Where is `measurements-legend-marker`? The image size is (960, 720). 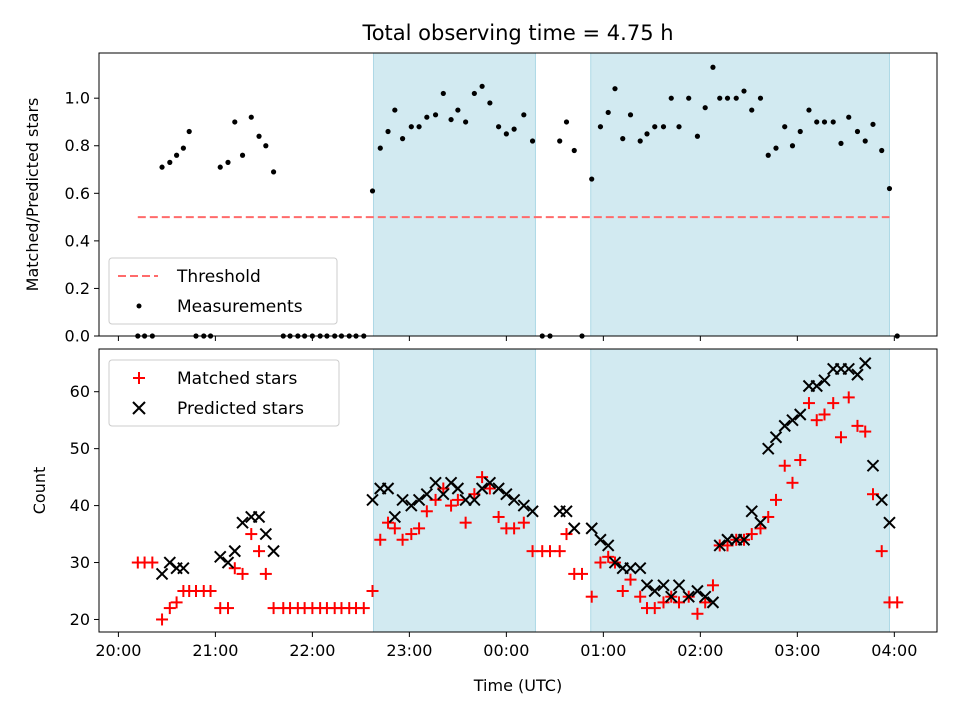
measurements-legend-marker is located at coordinates (139, 306).